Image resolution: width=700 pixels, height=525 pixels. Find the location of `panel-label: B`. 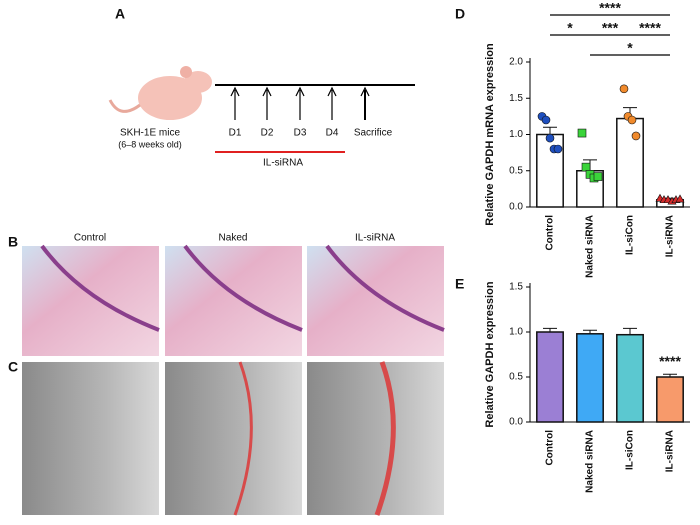

panel-label: B is located at coordinates (13, 242).